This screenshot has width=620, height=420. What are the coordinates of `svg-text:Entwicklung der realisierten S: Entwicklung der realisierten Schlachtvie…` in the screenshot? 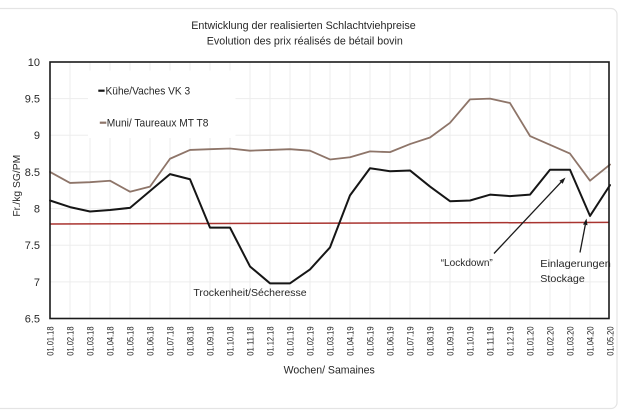 It's located at (303, 26).